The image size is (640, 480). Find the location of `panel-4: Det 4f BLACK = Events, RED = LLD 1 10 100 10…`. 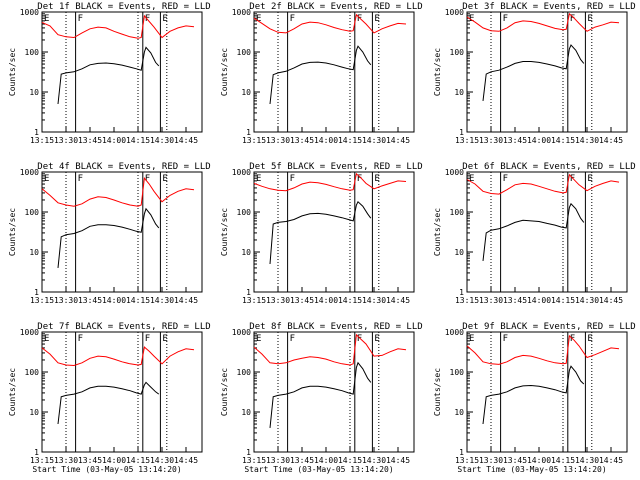

panel-4: Det 4f BLACK = Events, RED = LLD 1 10 100 10… is located at coordinates (109, 233).